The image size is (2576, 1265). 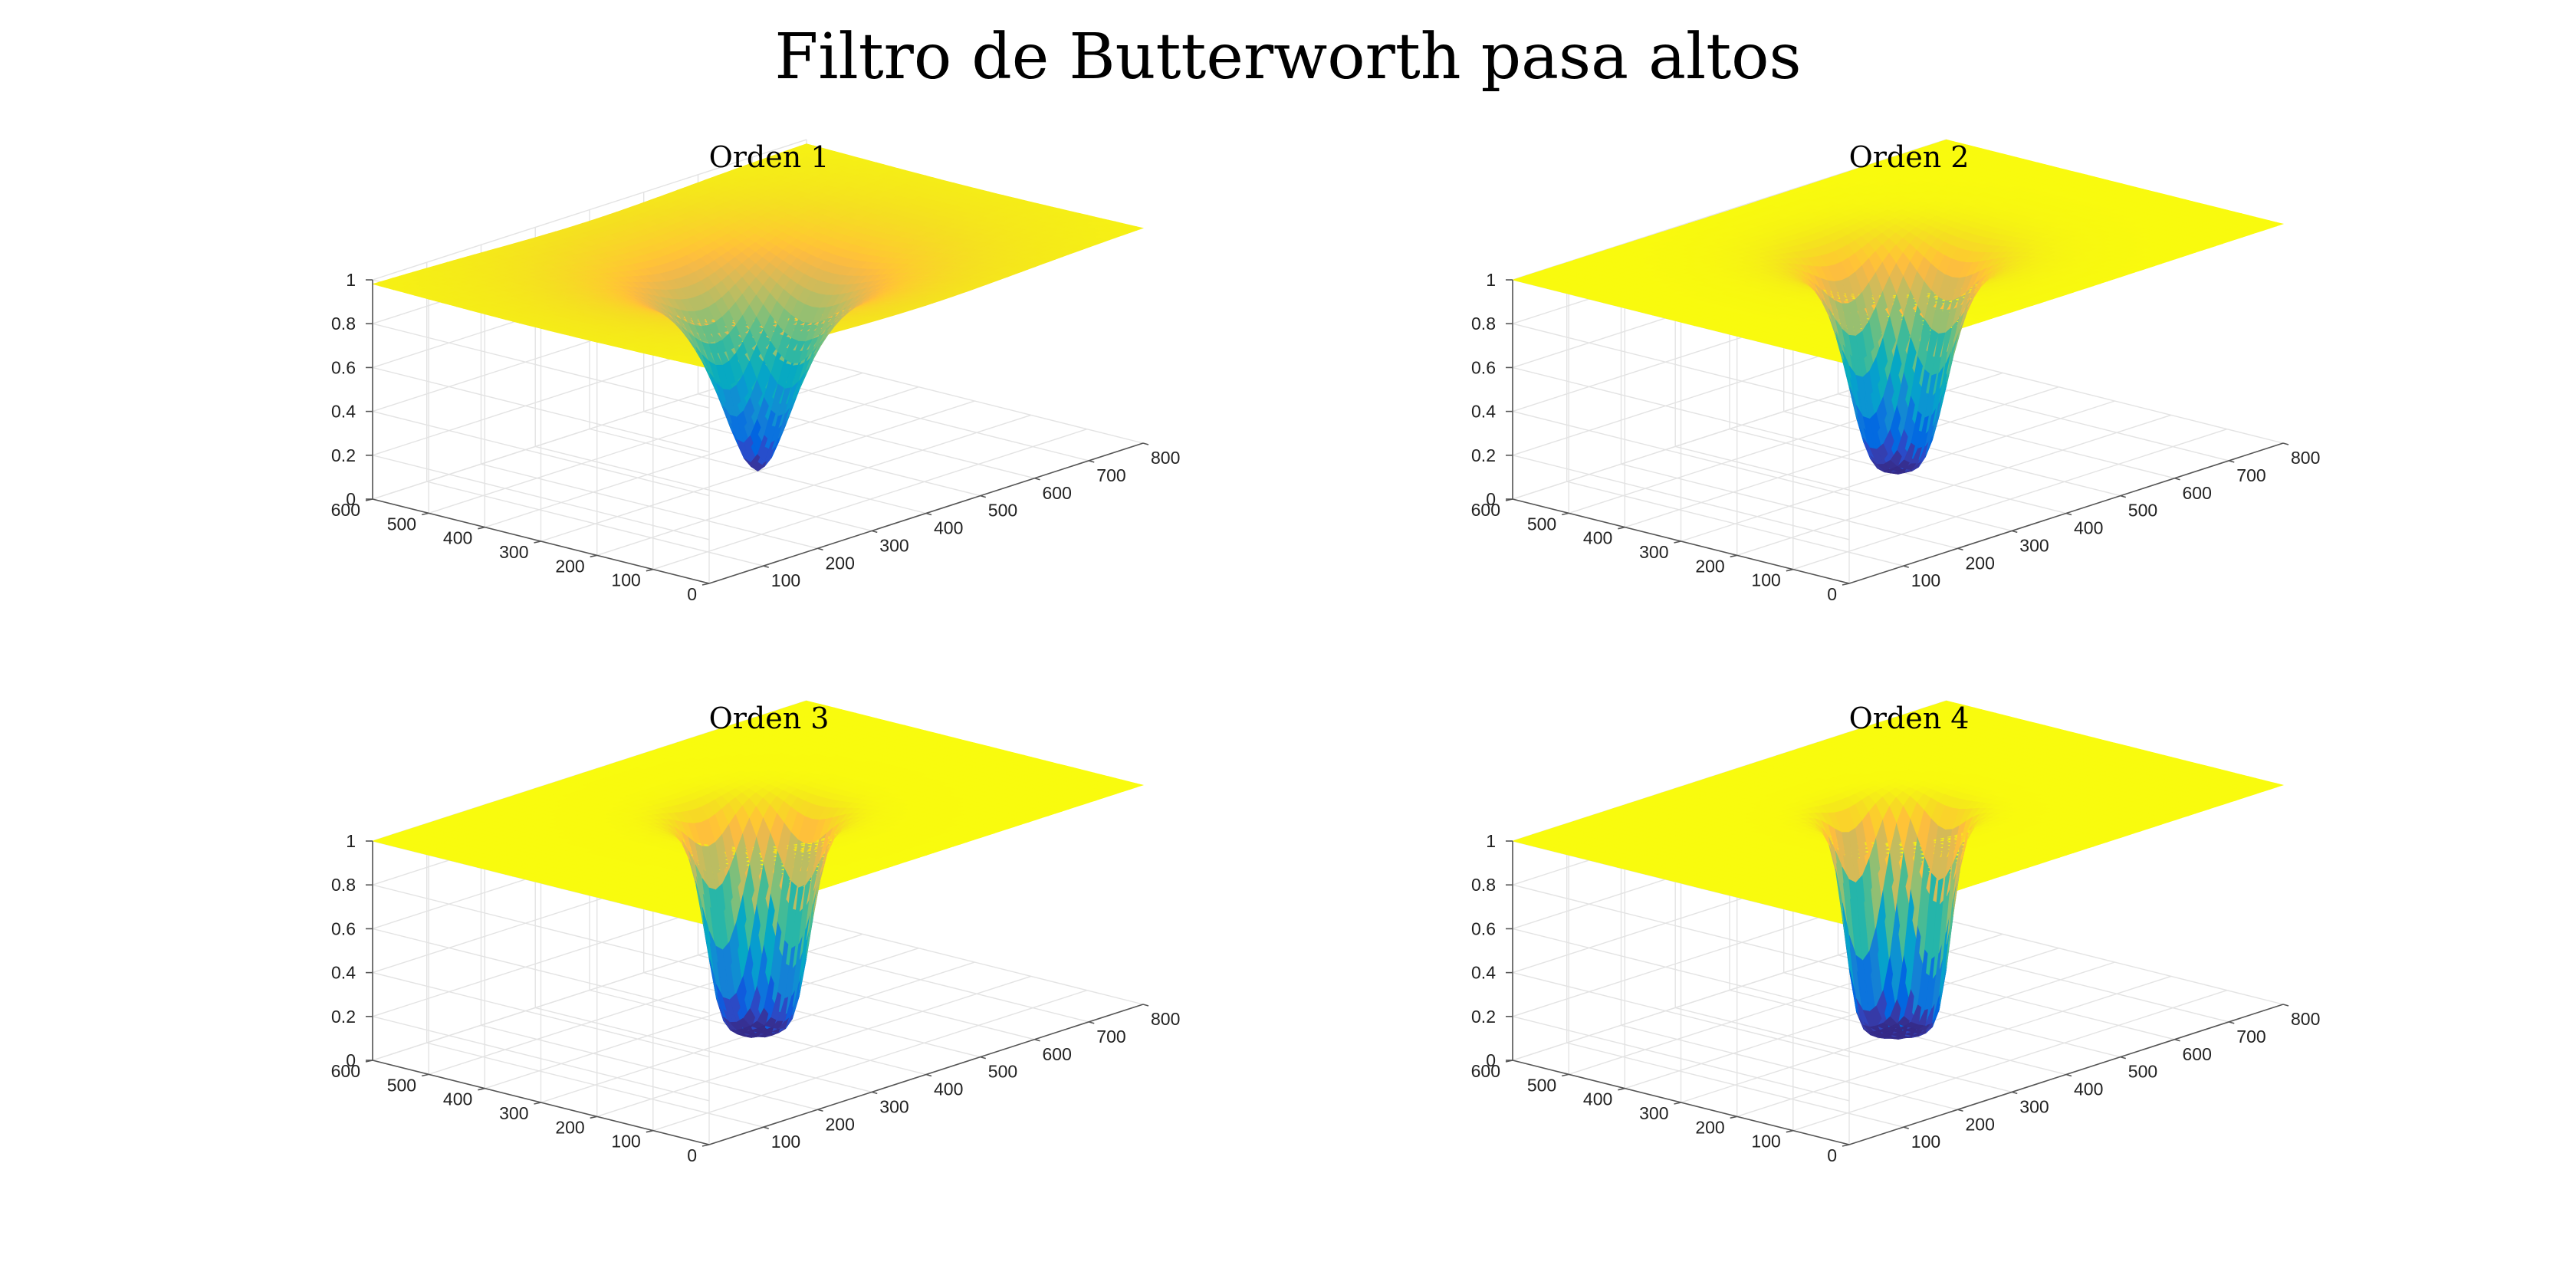 What do you see at coordinates (513, 552) in the screenshot?
I see `y-tick-label: 300` at bounding box center [513, 552].